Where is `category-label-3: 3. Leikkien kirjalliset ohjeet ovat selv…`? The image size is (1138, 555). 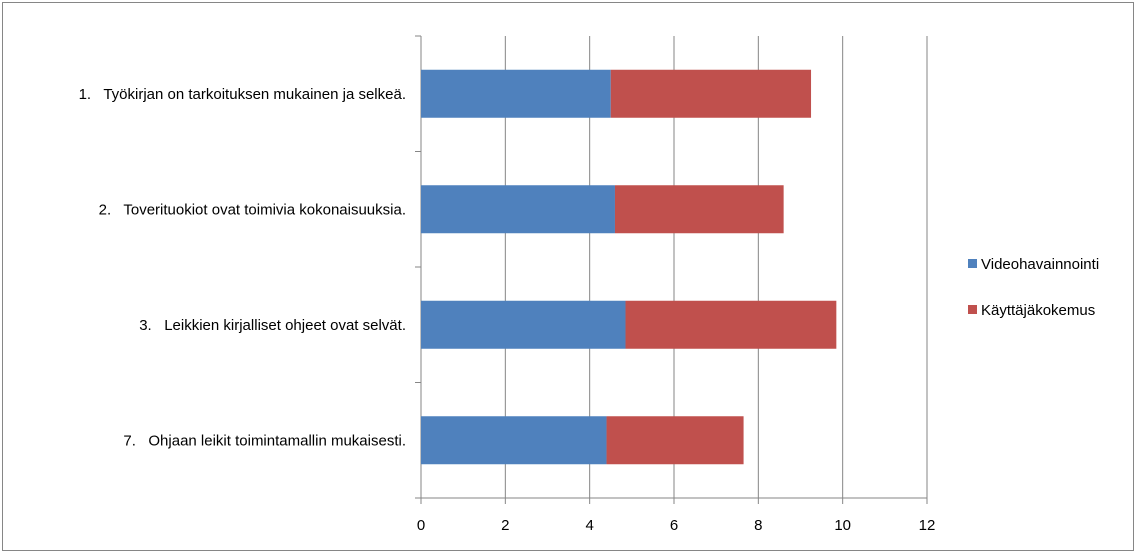
category-label-3: 3. Leikkien kirjalliset ohjeet ovat selv… is located at coordinates (272, 325).